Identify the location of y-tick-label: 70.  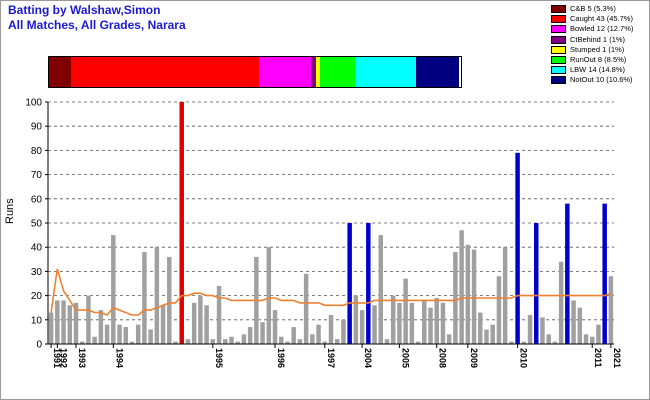
(37, 175).